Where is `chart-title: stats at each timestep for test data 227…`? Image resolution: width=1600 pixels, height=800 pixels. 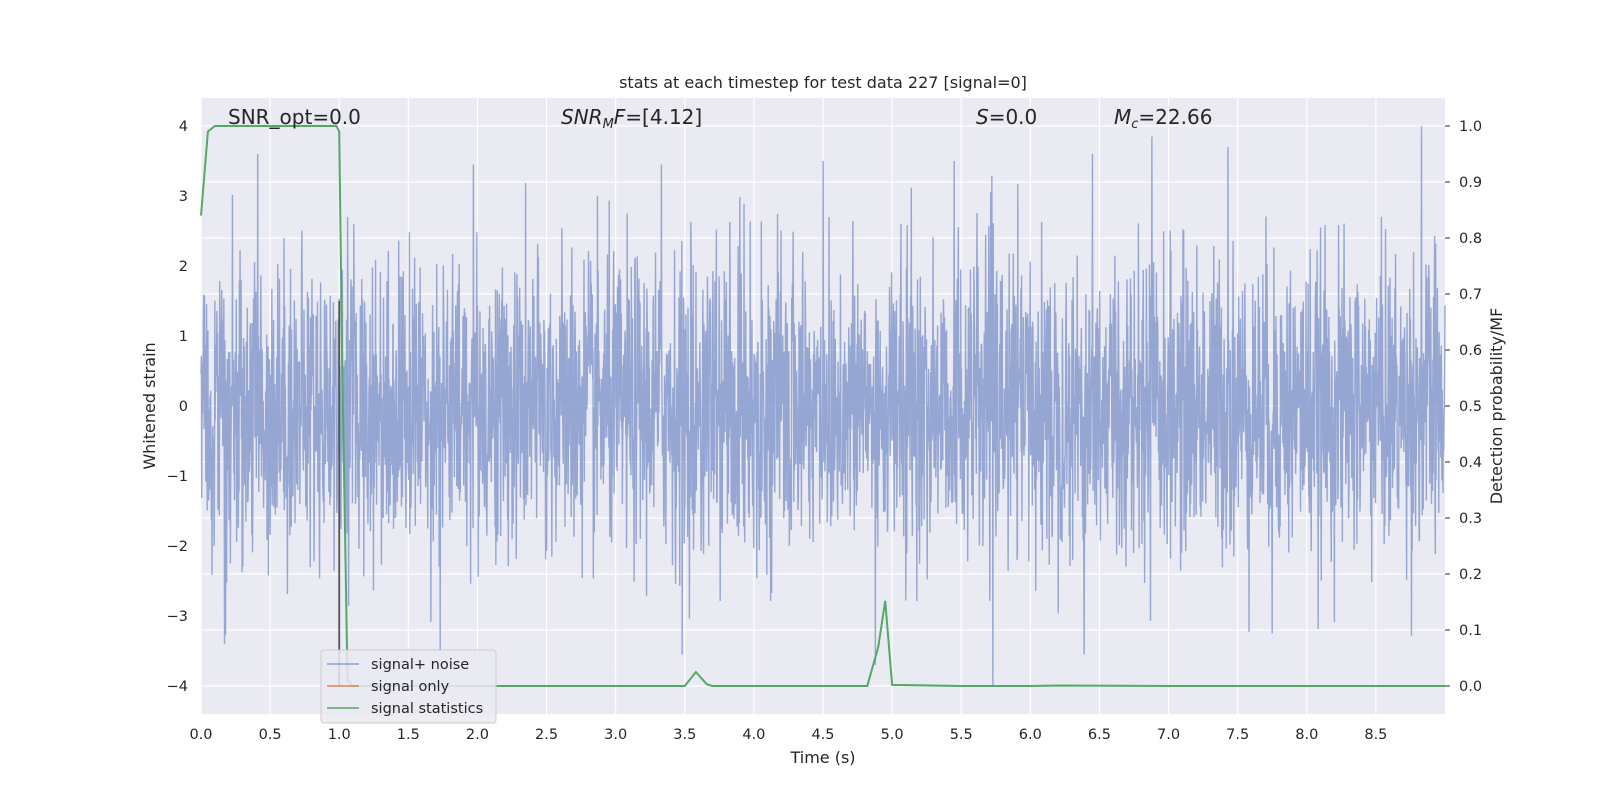
chart-title: stats at each timestep for test data 227… is located at coordinates (823, 82).